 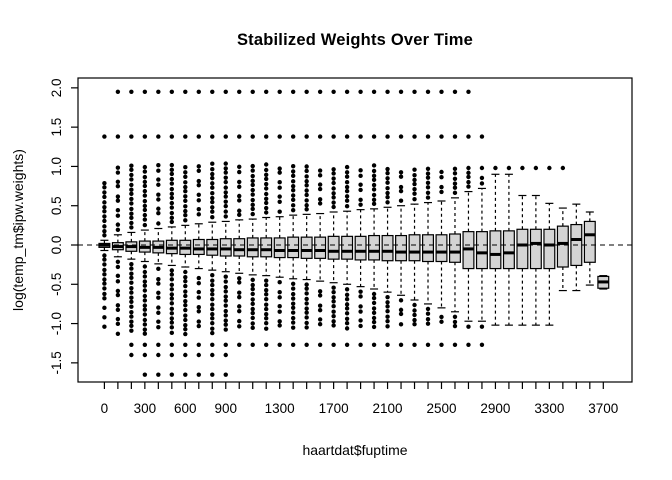 I want to click on boxplot-group-1900, so click(x=360, y=248).